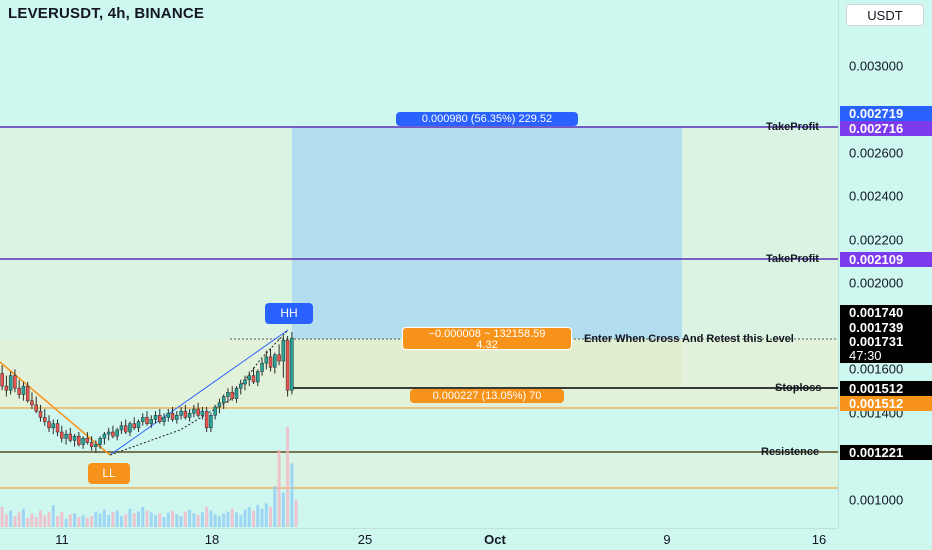 The height and width of the screenshot is (550, 932). What do you see at coordinates (109, 473) in the screenshot?
I see `ll-label: LL` at bounding box center [109, 473].